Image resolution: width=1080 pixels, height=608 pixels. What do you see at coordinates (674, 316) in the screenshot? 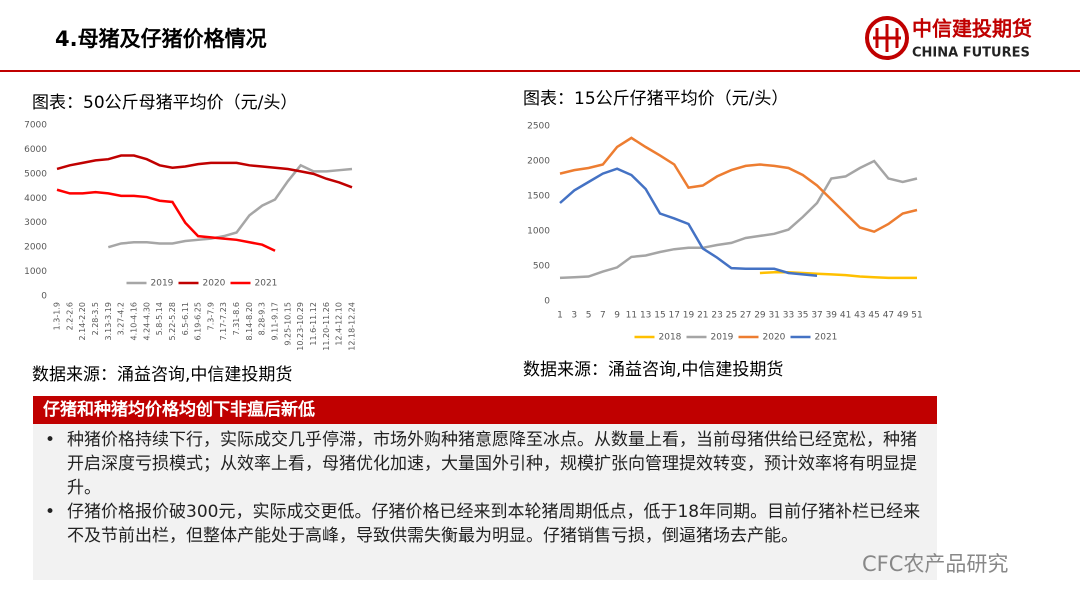
I see `x-tick-label: 17` at bounding box center [674, 316].